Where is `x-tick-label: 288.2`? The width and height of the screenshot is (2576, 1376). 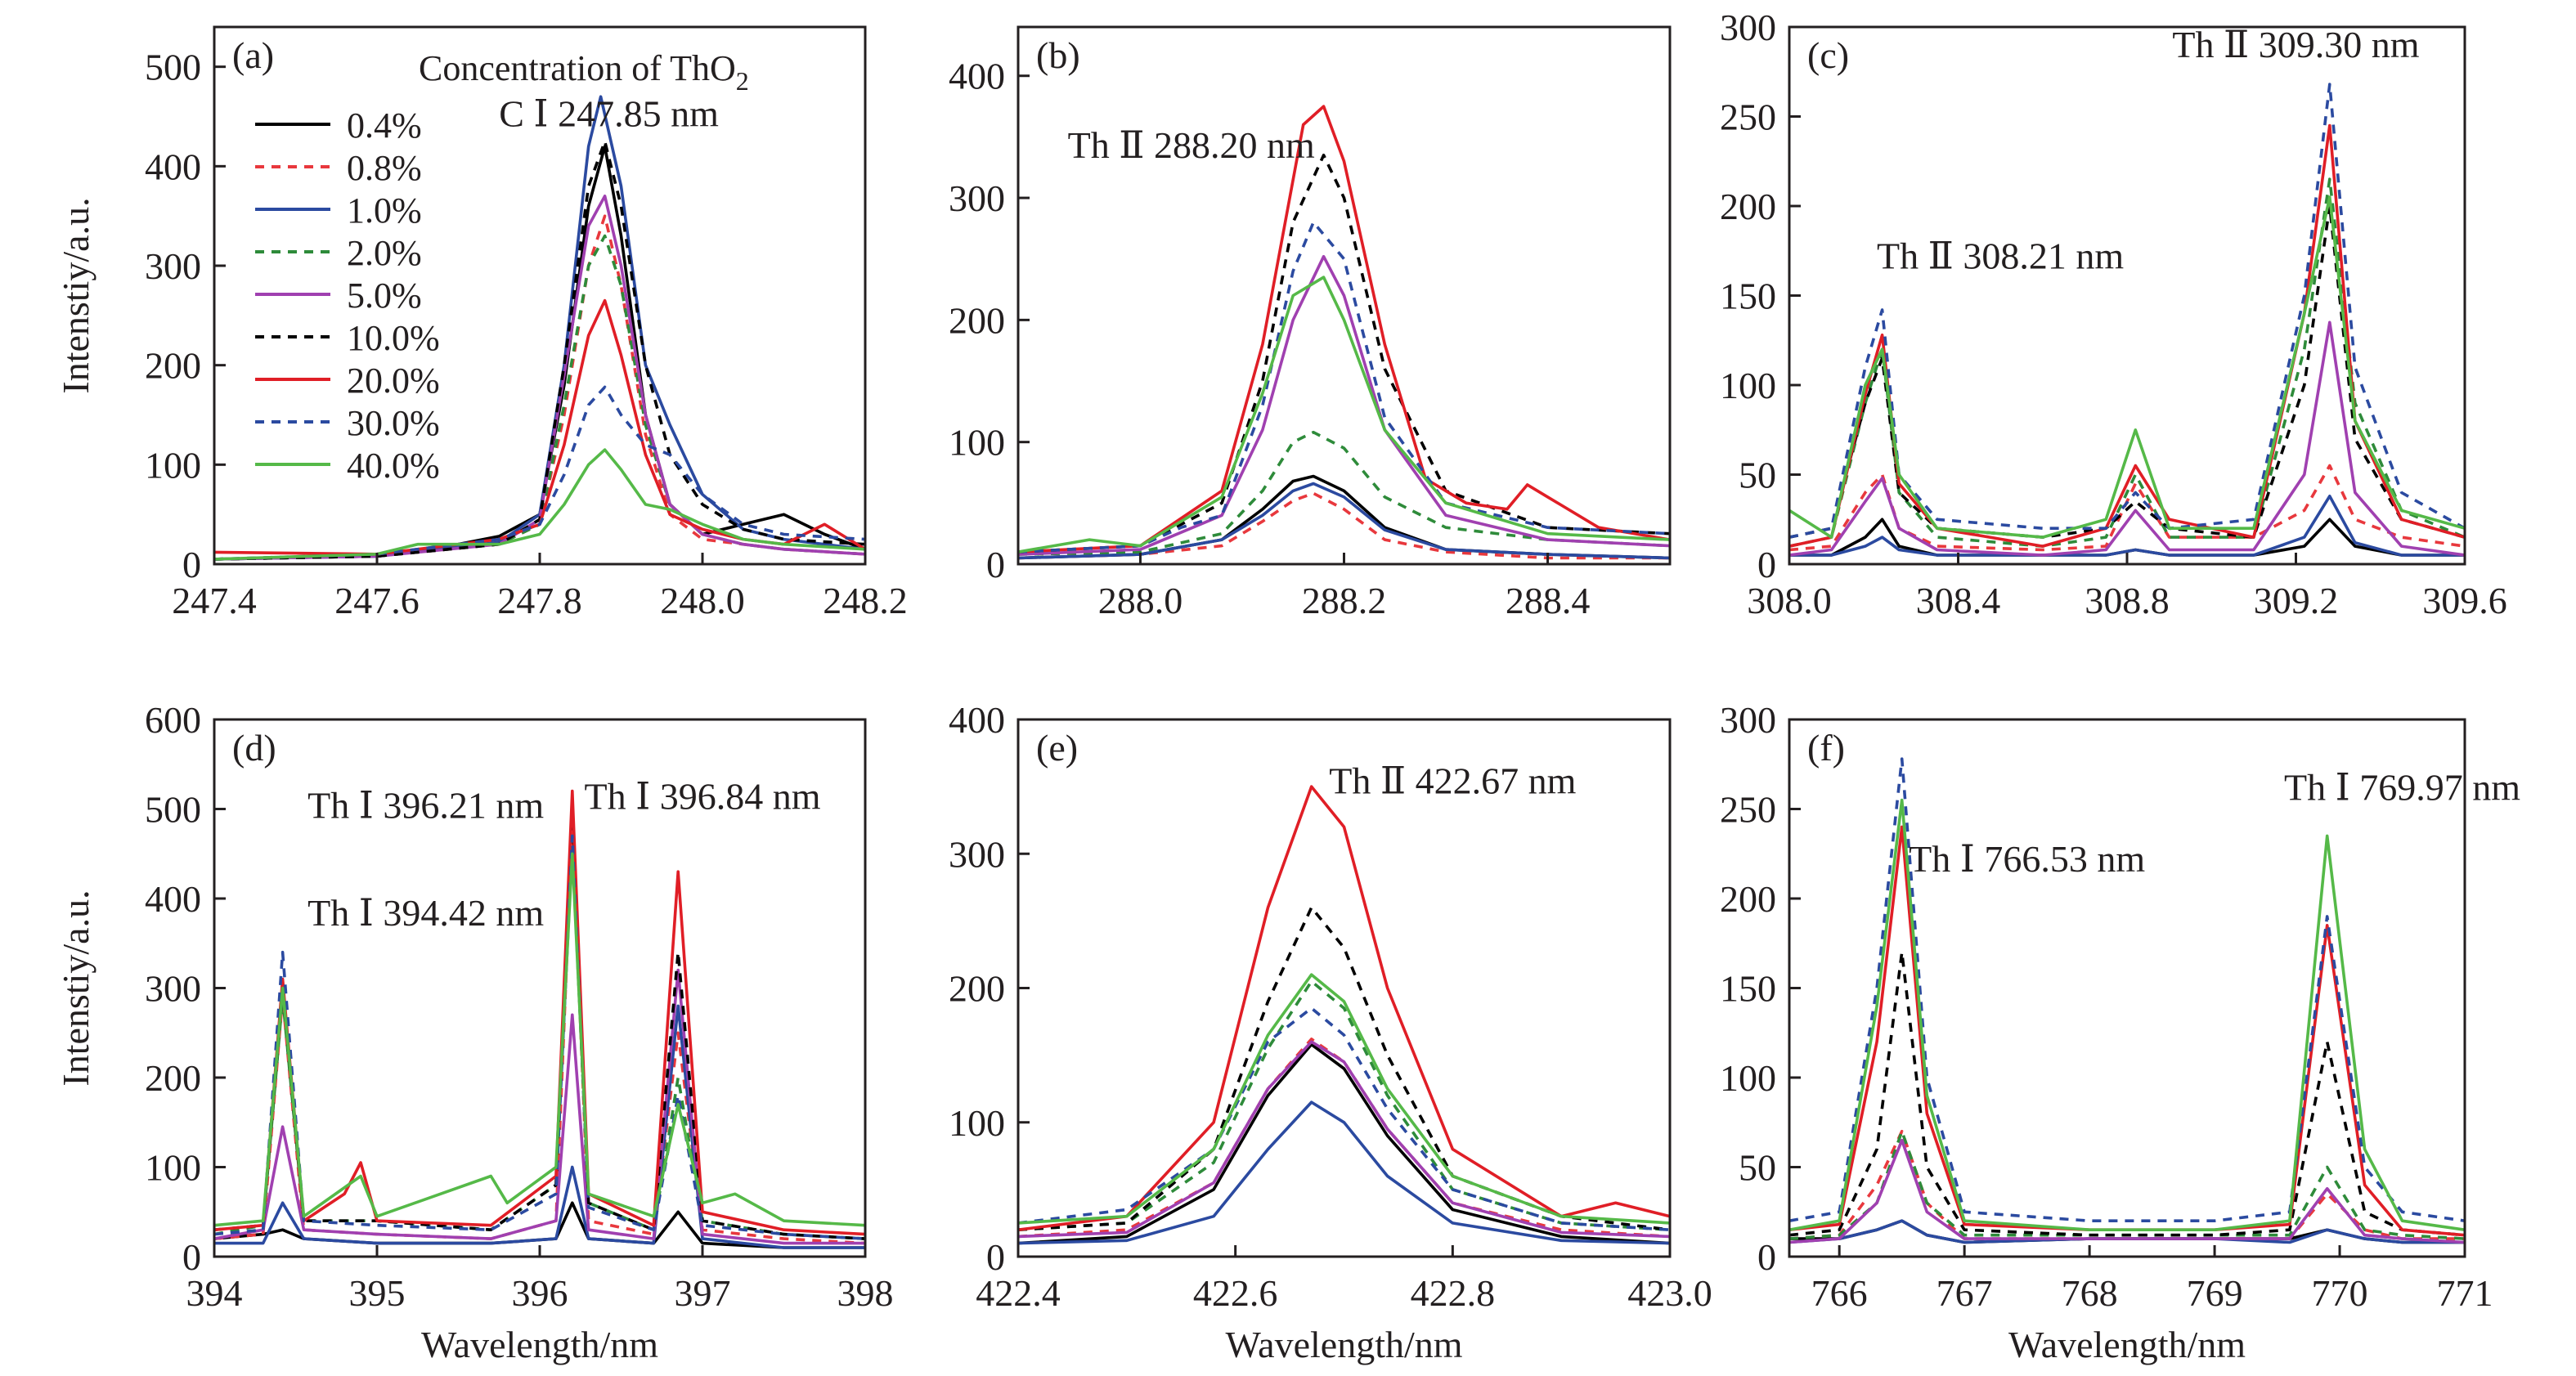
x-tick-label: 288.2 is located at coordinates (1344, 600).